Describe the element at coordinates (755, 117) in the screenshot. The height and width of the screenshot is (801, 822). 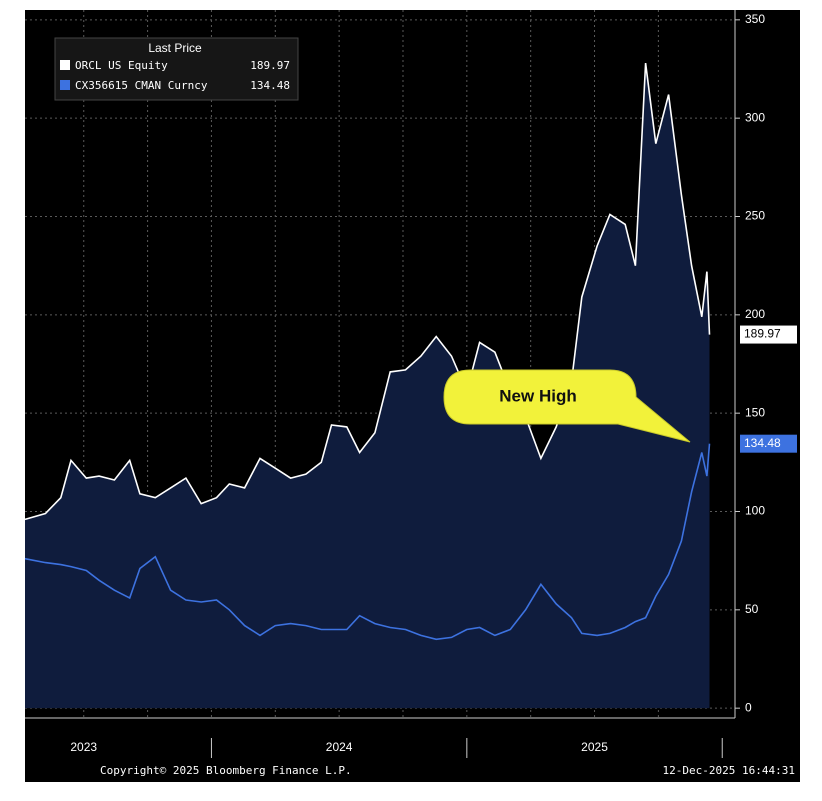
I see `y-tick-label: 300` at that location.